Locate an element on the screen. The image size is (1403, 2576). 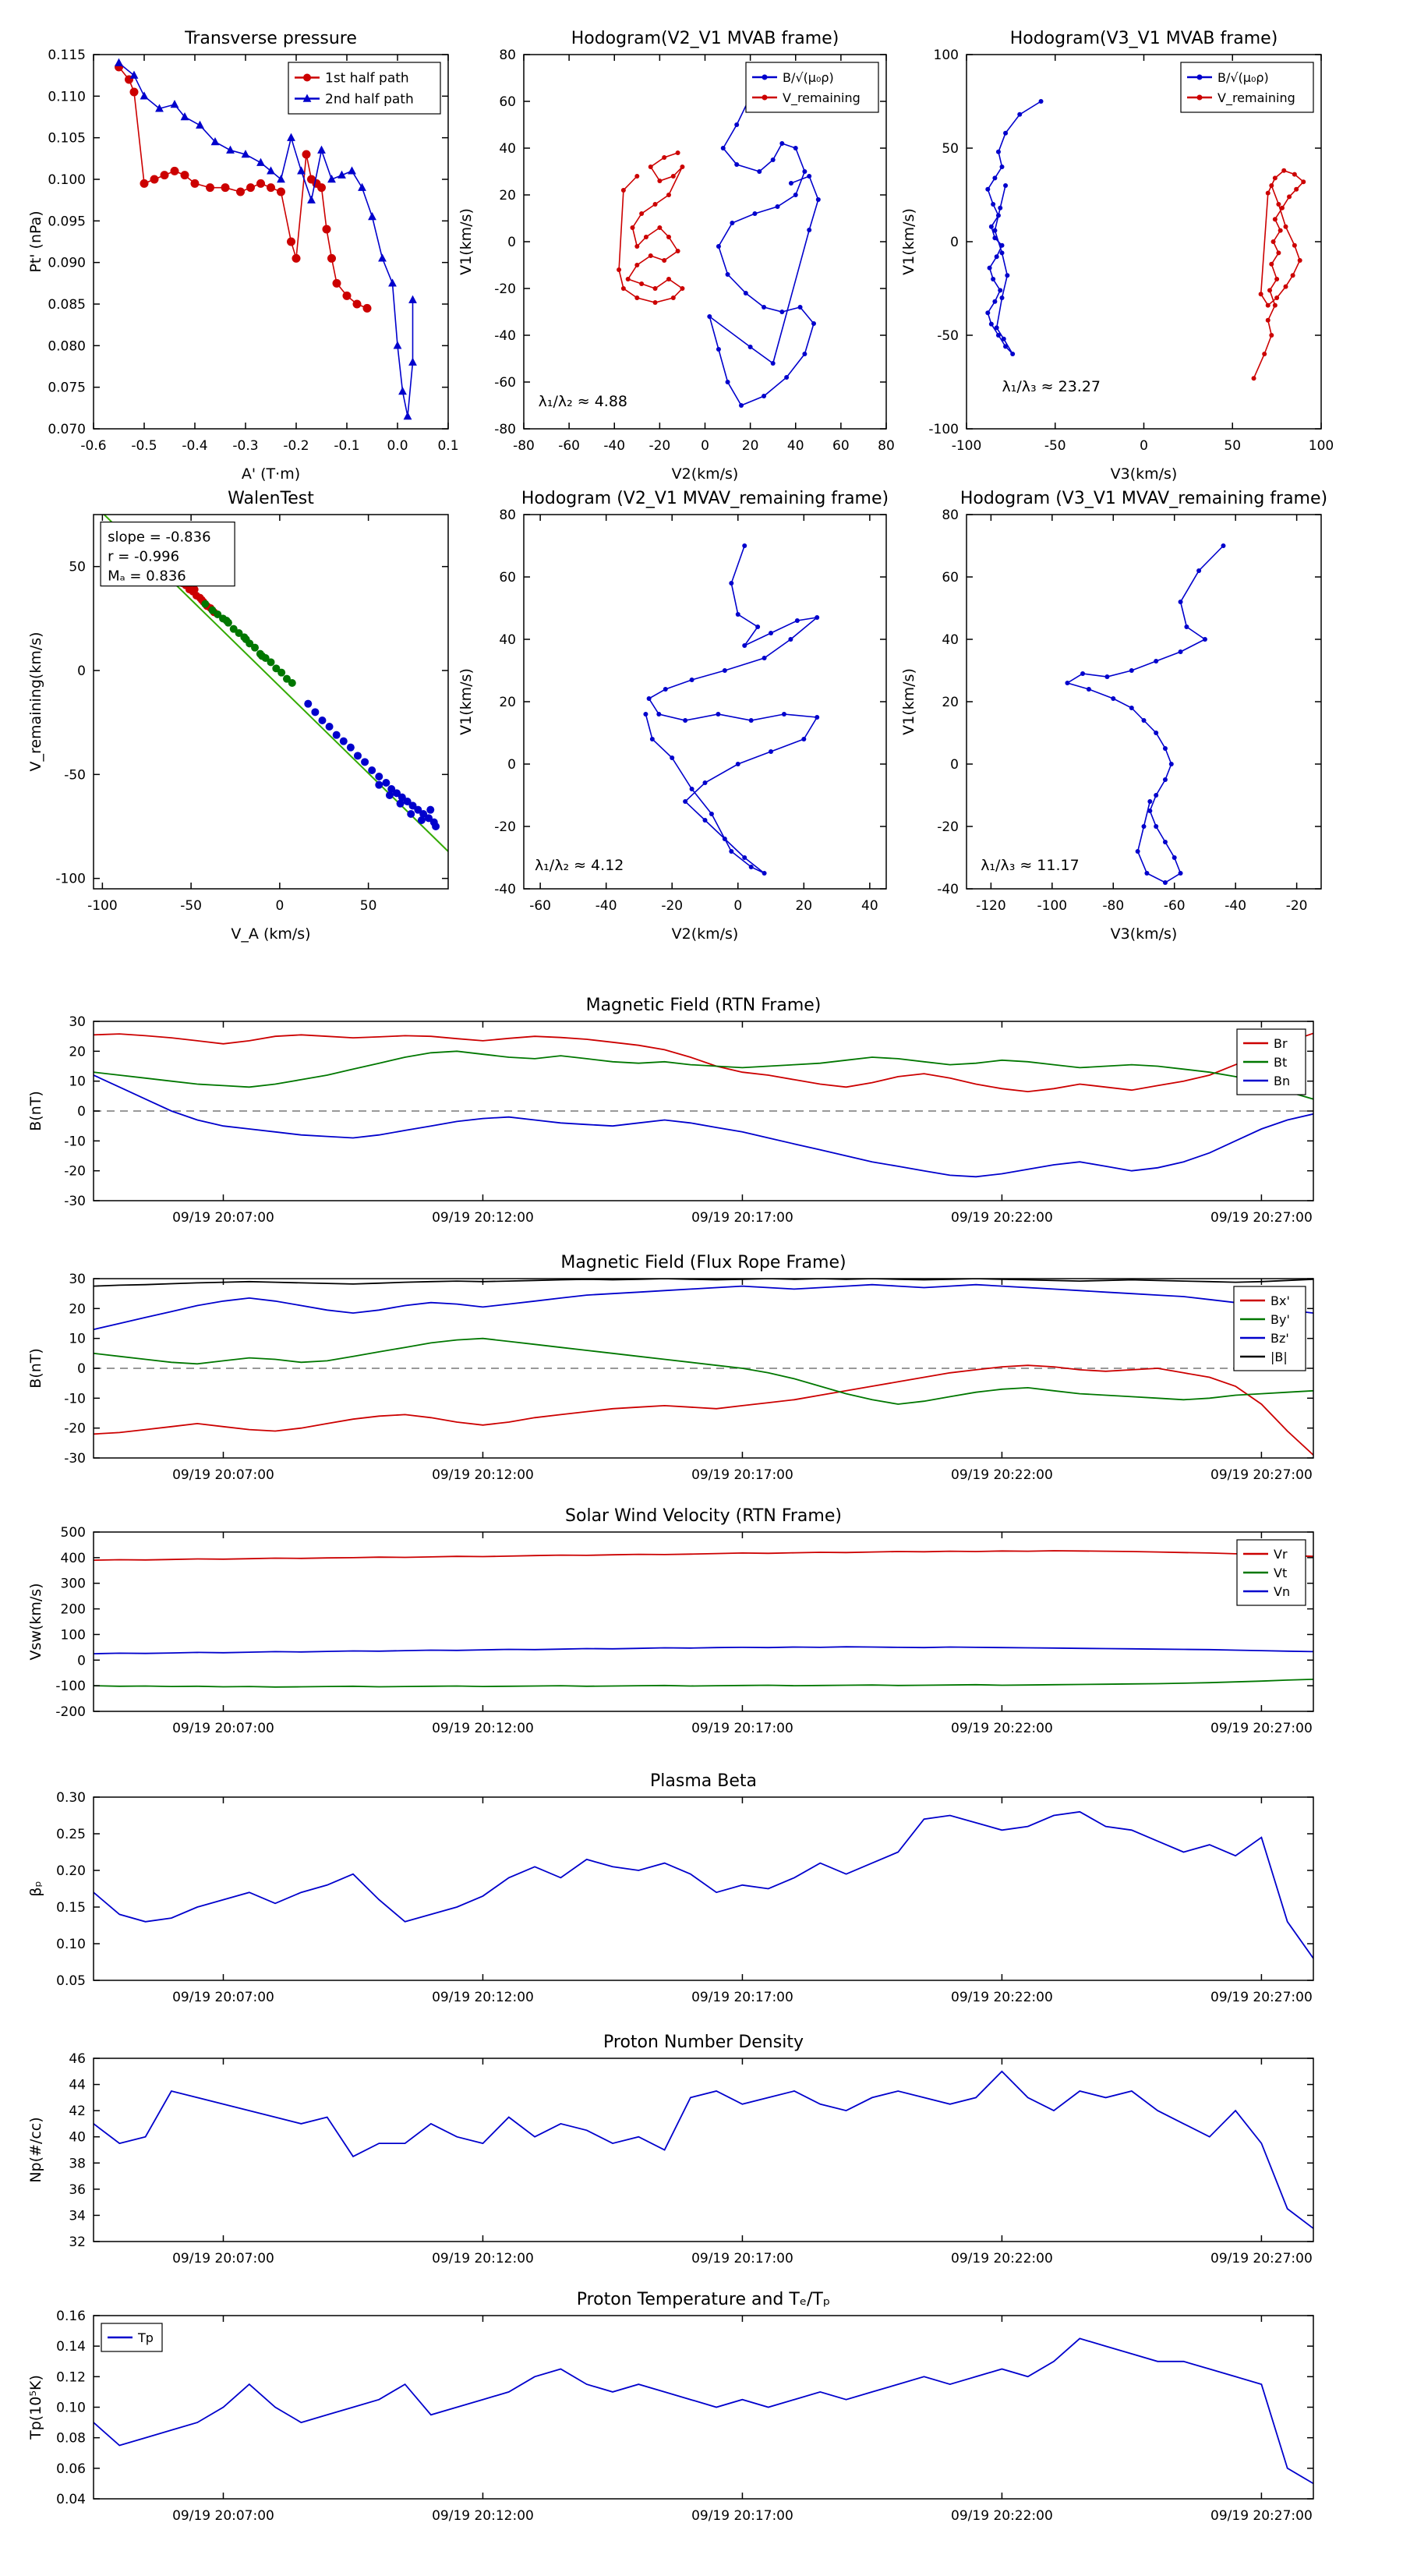
series-line-1st-half-path is located at coordinates (243, 188).